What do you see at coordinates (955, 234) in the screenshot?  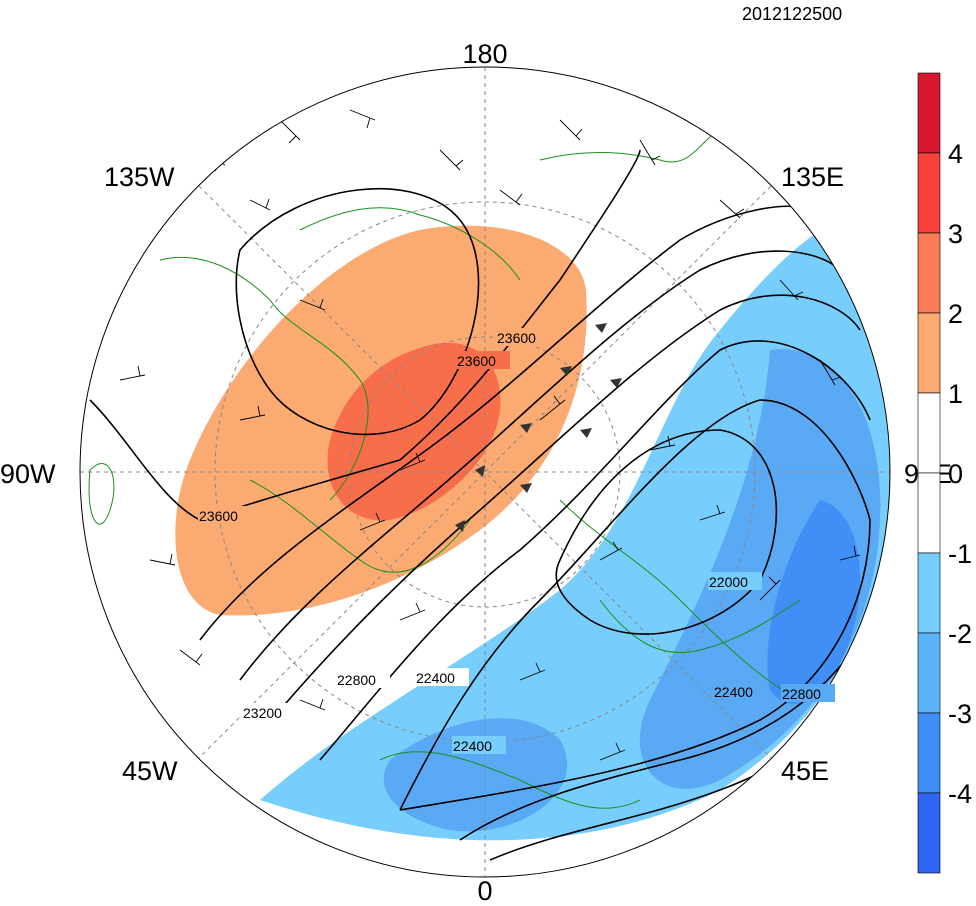 I see `colorbar-tick-label: 3` at bounding box center [955, 234].